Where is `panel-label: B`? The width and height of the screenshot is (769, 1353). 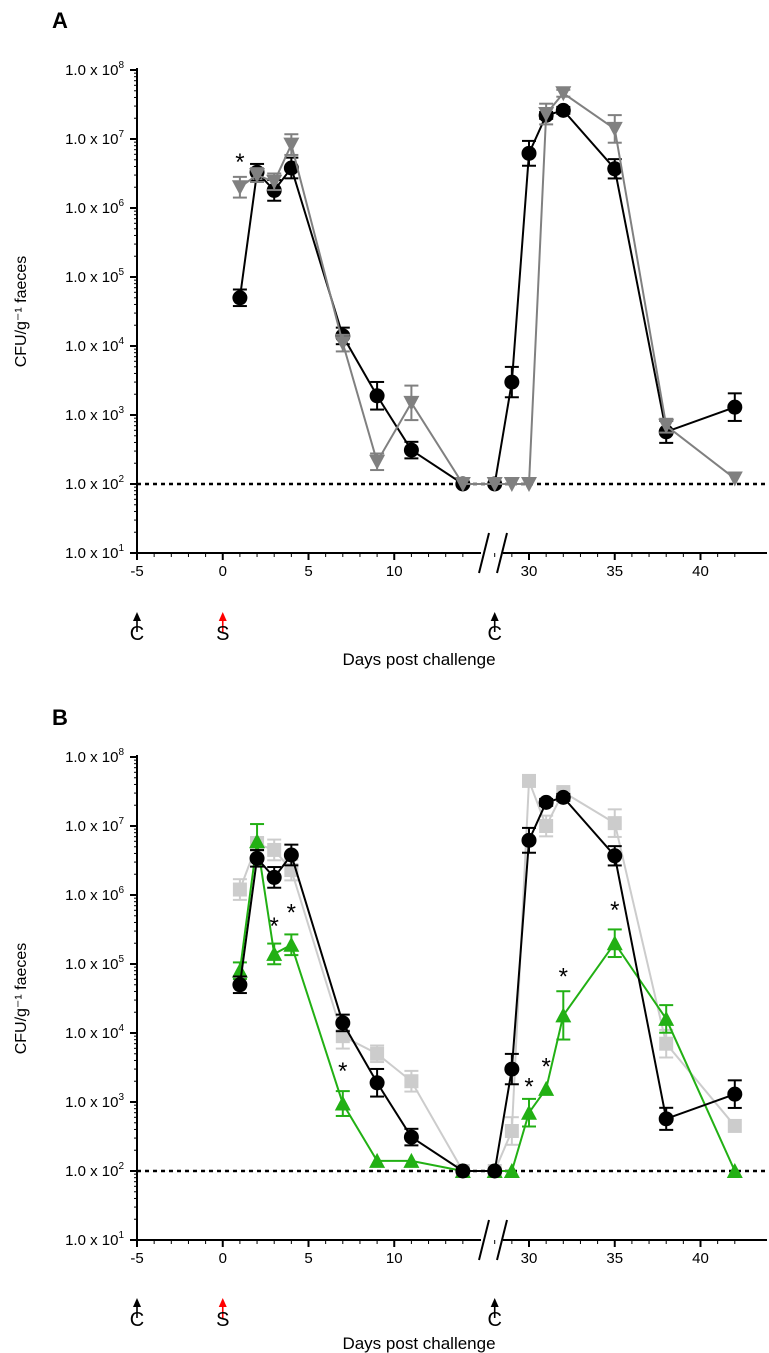 panel-label: B is located at coordinates (60, 717).